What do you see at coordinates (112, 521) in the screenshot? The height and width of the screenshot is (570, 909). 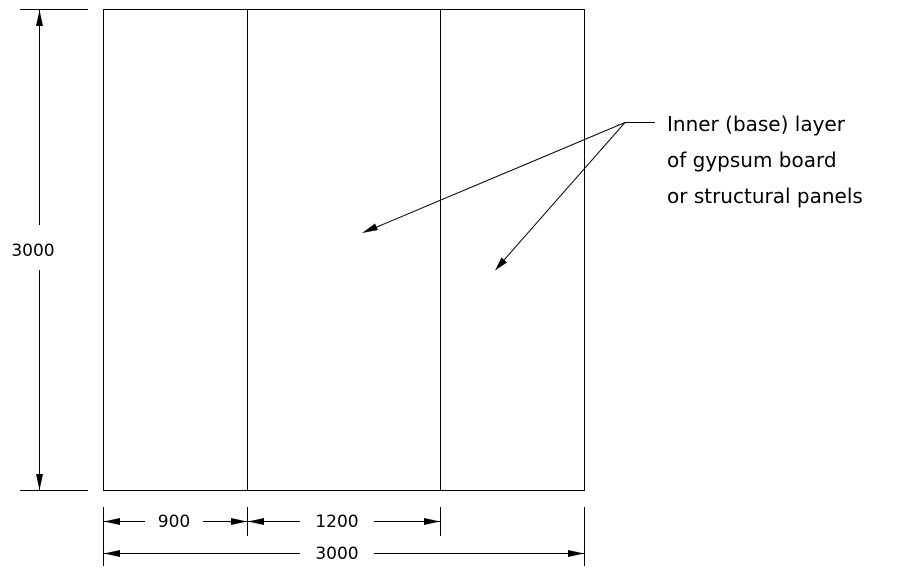 I see `arrowhead-900-left` at bounding box center [112, 521].